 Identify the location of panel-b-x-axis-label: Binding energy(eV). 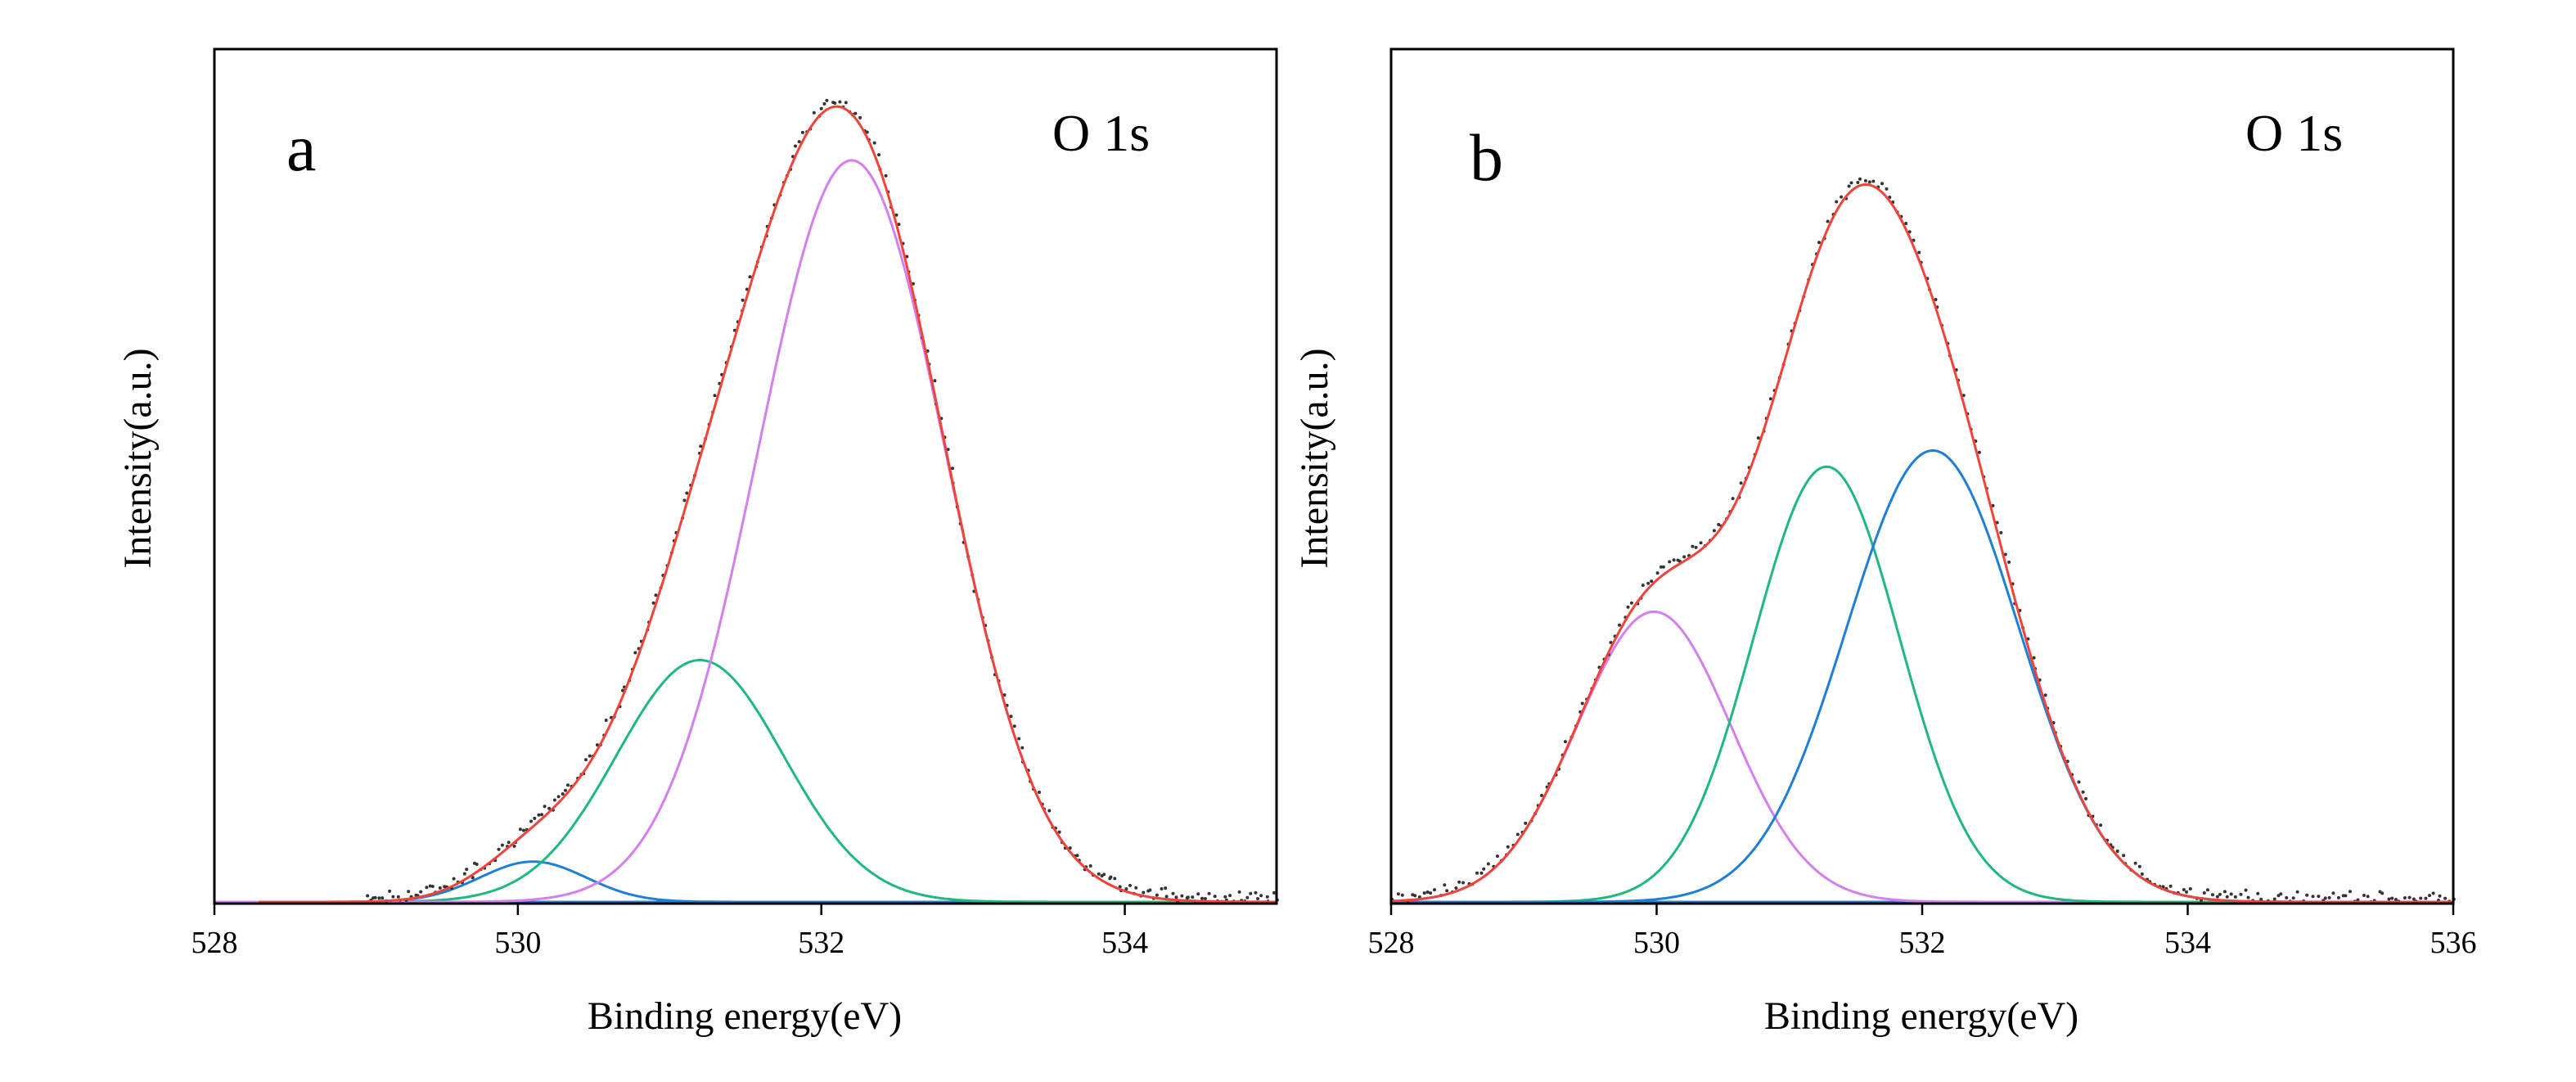
(1921, 1016).